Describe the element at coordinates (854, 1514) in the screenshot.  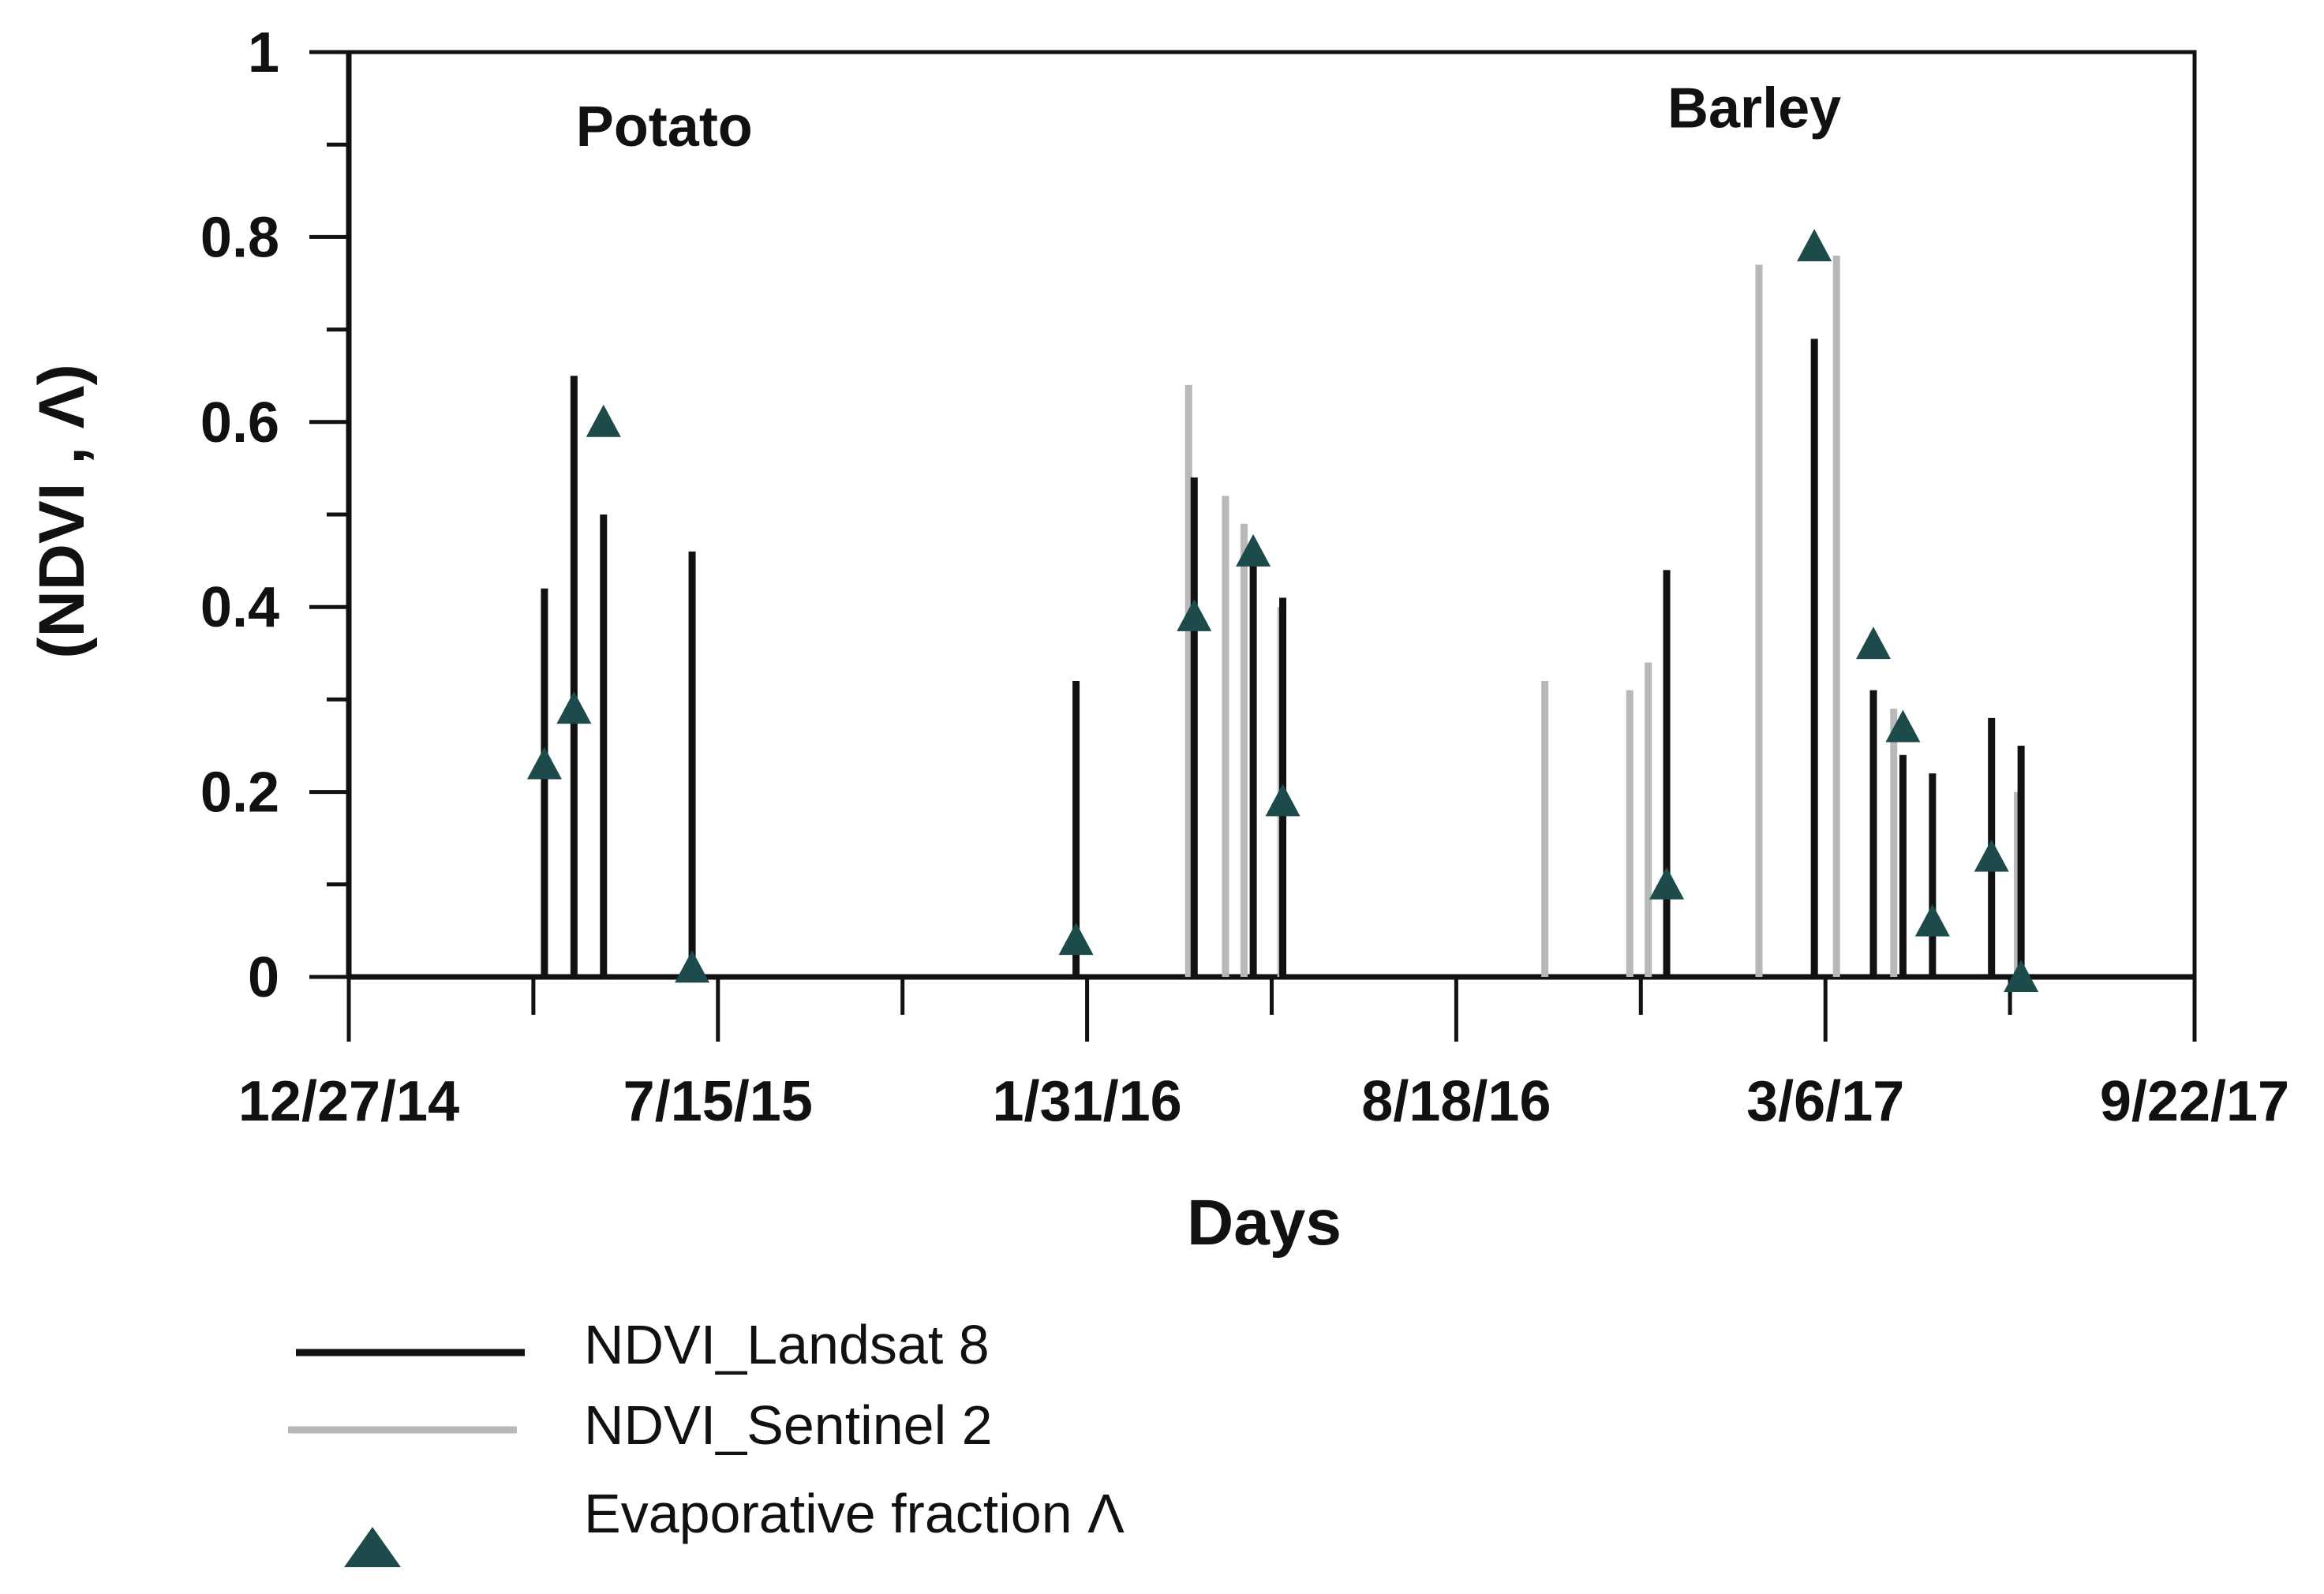
I see `legend-label-evaporative-fraction: Evaporative fraction Λ` at that location.